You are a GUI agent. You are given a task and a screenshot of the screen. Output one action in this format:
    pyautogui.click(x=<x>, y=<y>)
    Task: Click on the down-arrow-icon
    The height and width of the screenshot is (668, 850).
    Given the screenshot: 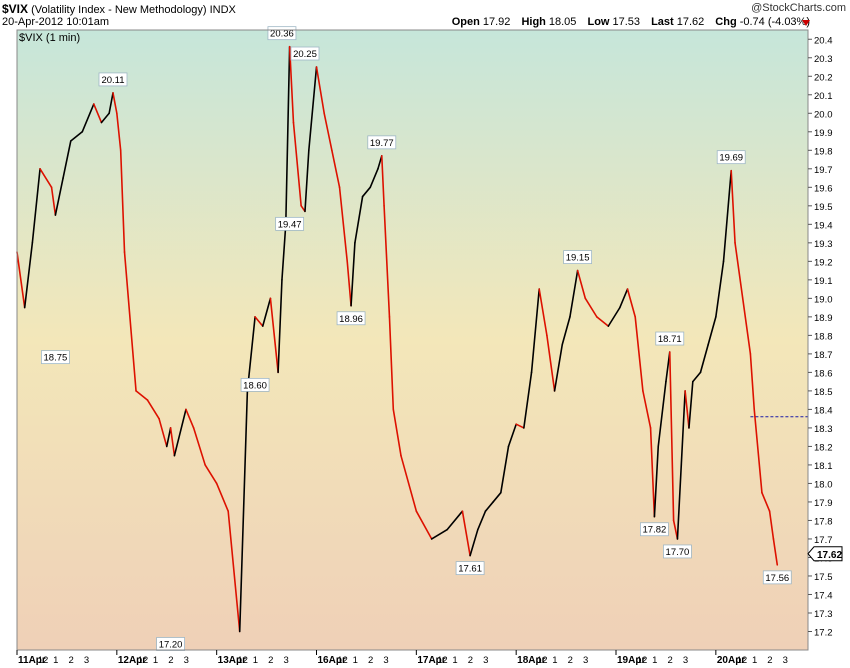 What is the action you would take?
    pyautogui.click(x=806, y=23)
    